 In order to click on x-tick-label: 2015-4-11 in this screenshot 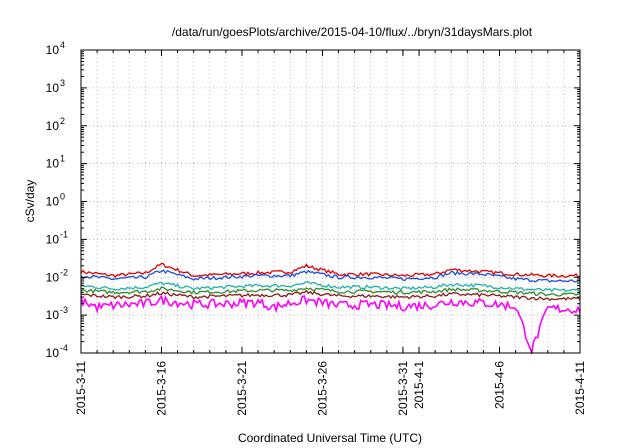, I will do `click(580, 388)`.